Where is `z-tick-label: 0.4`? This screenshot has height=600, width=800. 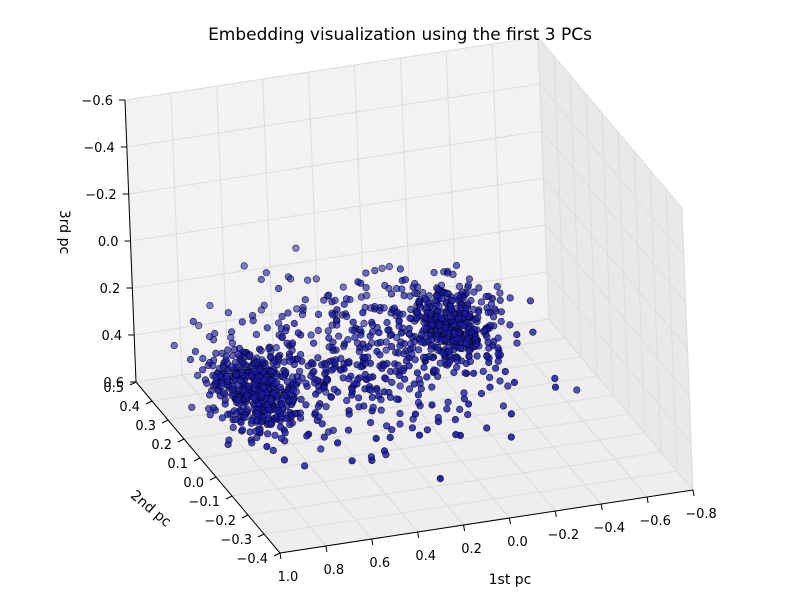 z-tick-label: 0.4 is located at coordinates (111, 336).